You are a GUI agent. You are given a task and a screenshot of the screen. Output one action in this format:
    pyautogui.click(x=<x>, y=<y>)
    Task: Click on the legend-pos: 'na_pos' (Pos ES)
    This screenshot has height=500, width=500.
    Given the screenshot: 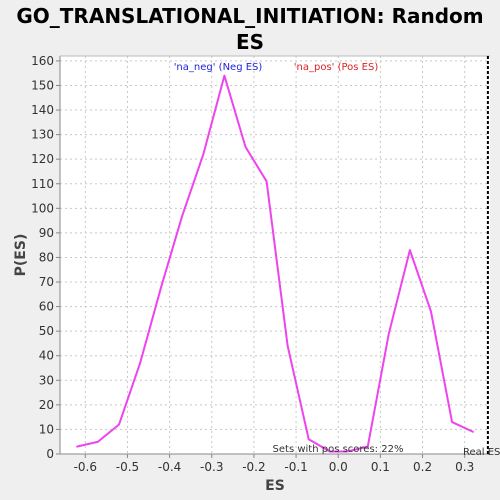 What is the action you would take?
    pyautogui.click(x=336, y=67)
    